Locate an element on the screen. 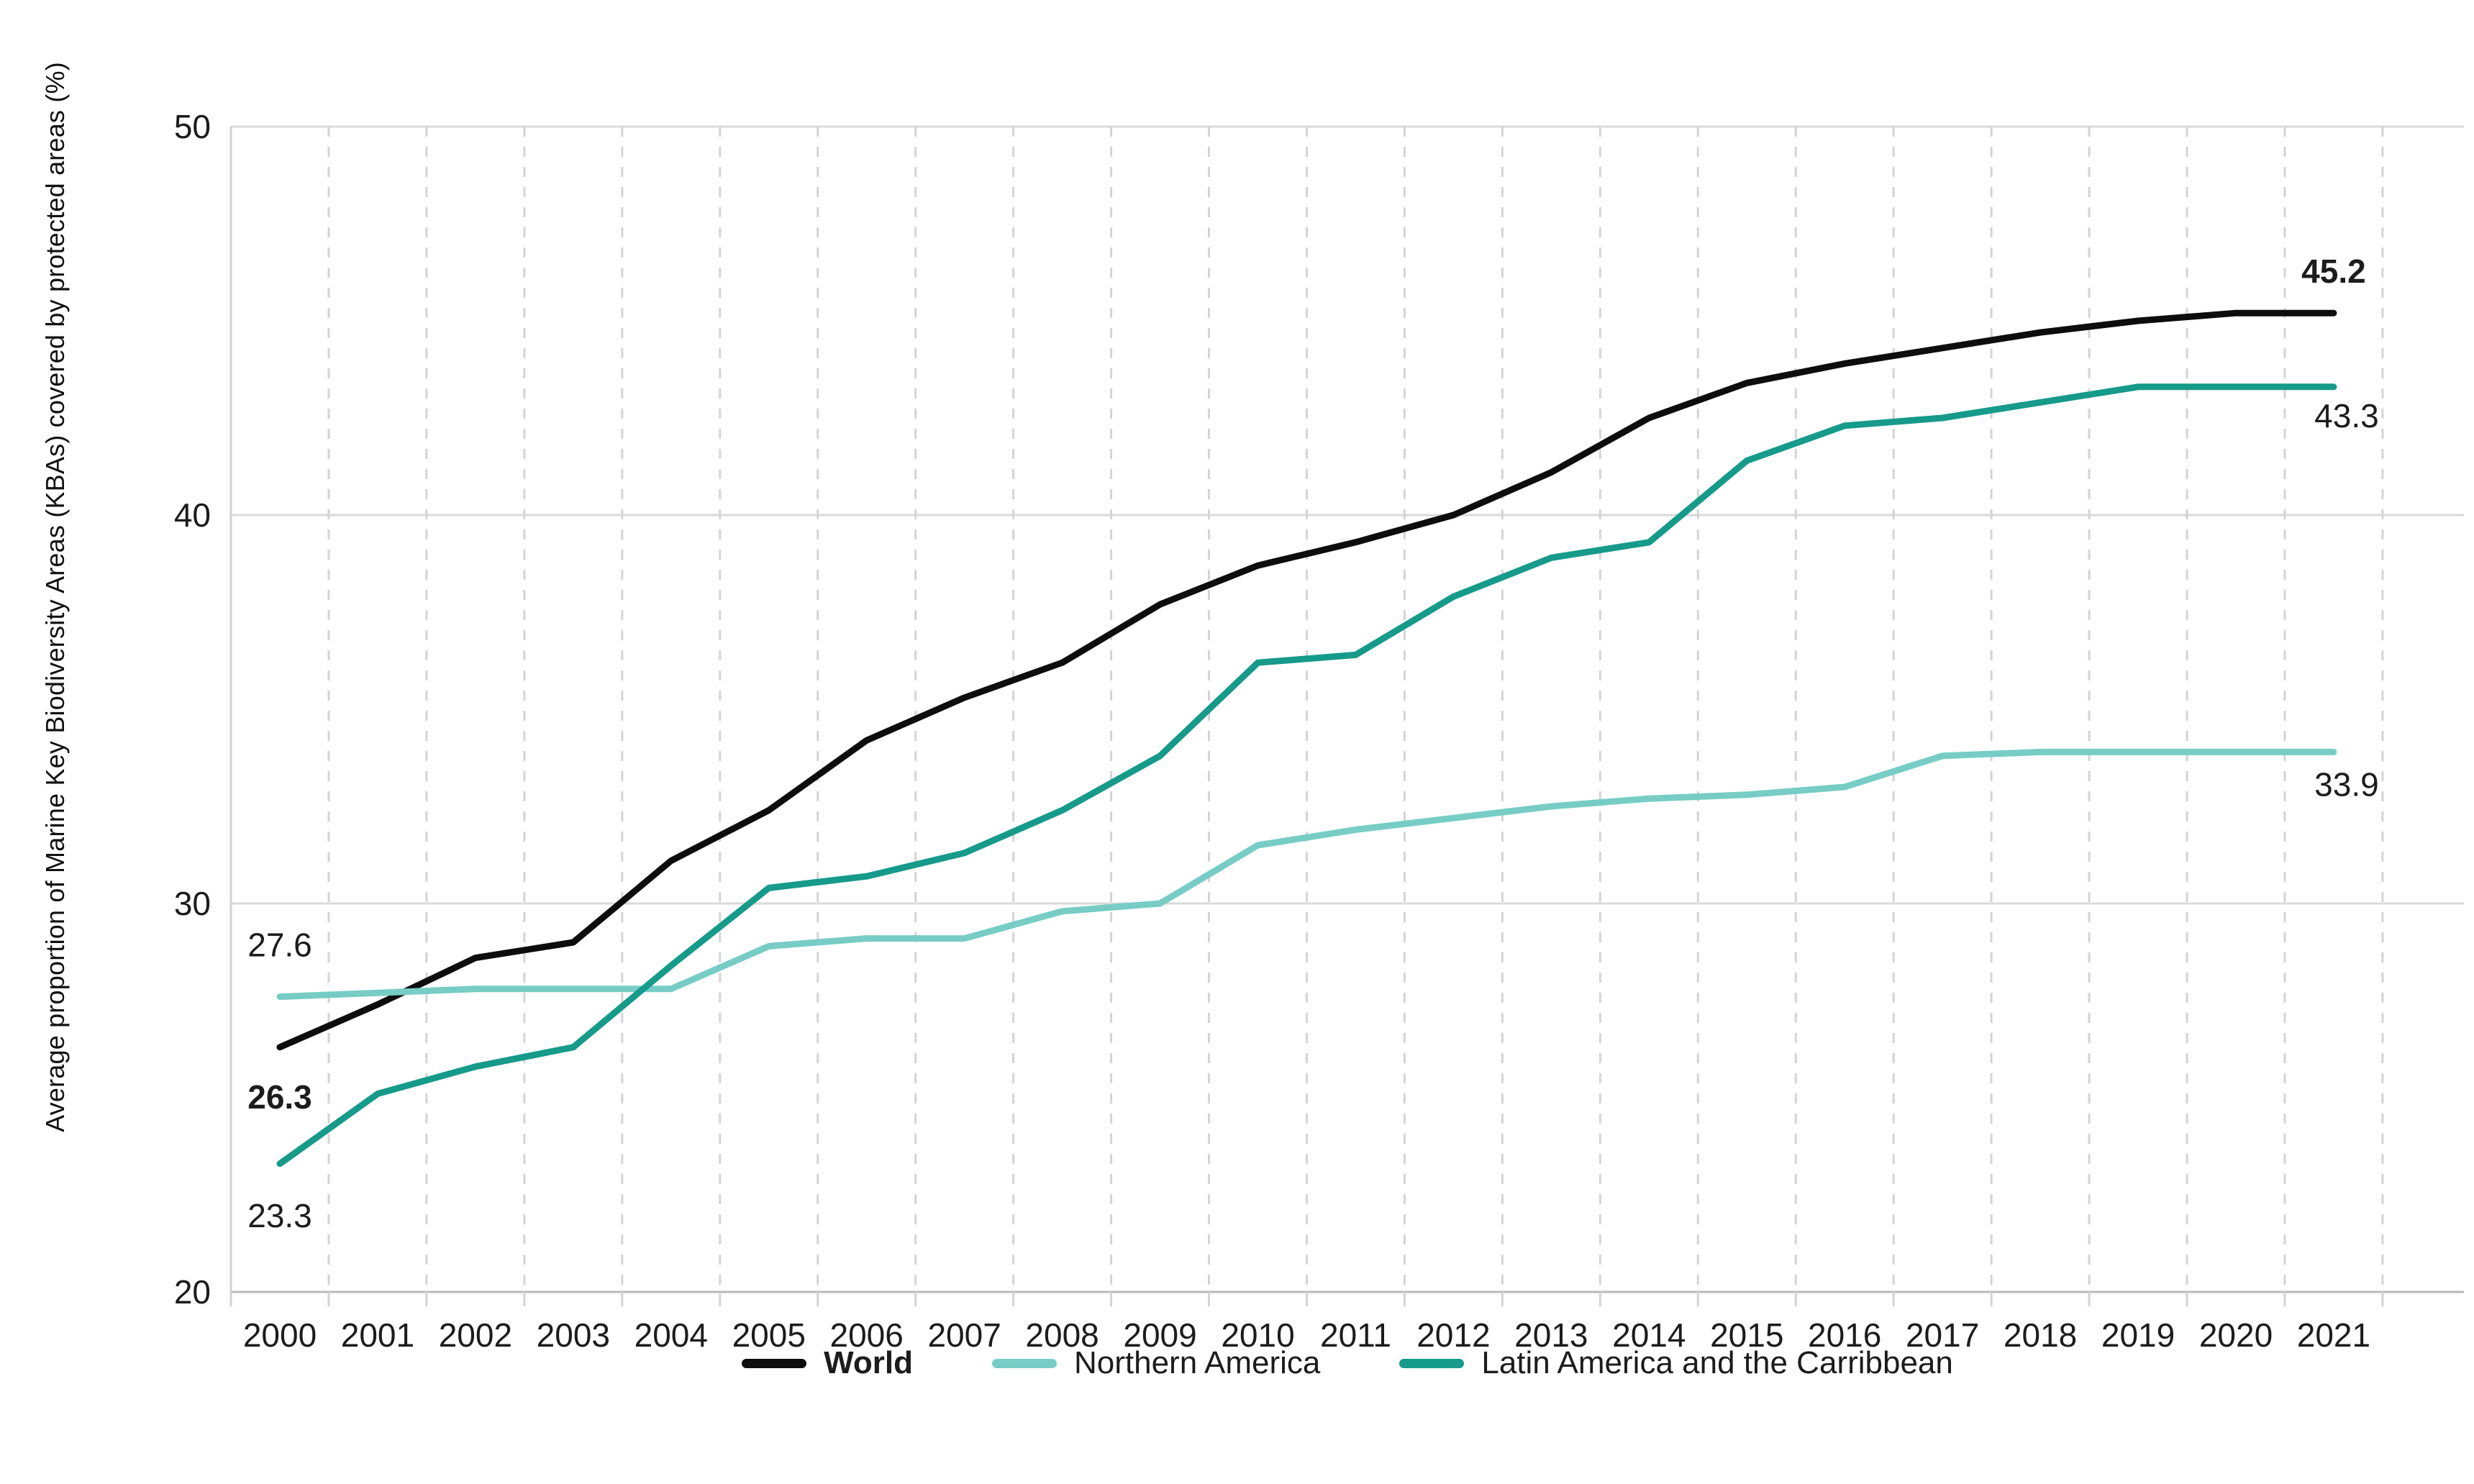 This screenshot has height=1484, width=2474. legend-label-latin-america: Latin America and the Carribbean is located at coordinates (1717, 1363).